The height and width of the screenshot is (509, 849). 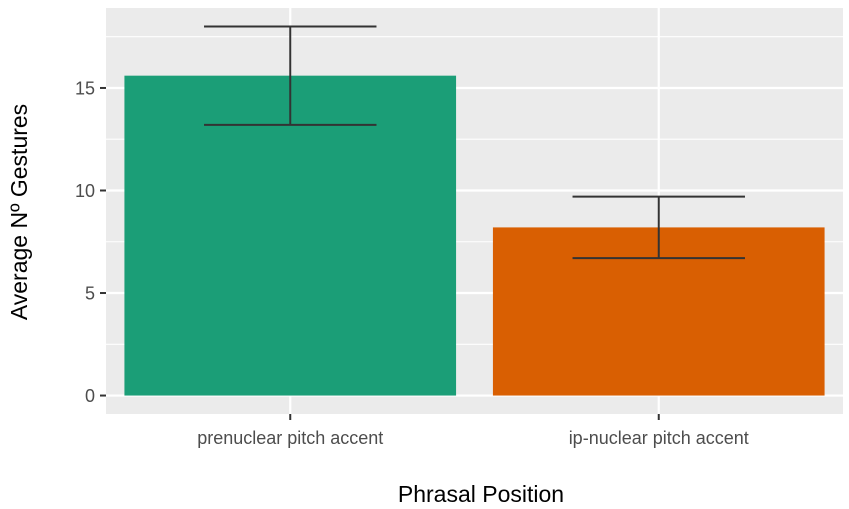 What do you see at coordinates (290, 438) in the screenshot?
I see `x-tick-label: prenuclear pitch accent` at bounding box center [290, 438].